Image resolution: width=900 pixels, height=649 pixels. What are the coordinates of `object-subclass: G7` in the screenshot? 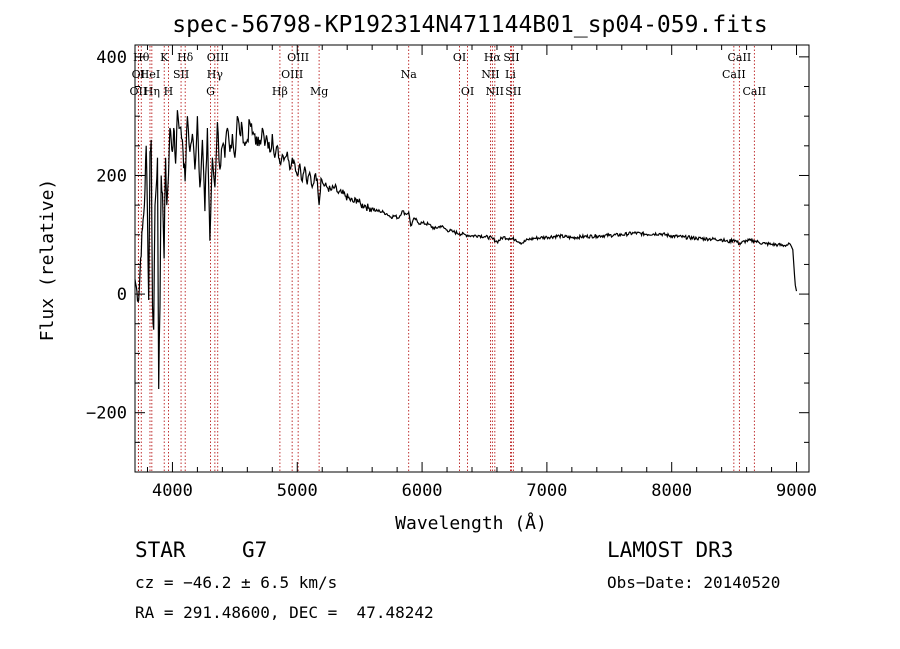 It's located at (255, 550).